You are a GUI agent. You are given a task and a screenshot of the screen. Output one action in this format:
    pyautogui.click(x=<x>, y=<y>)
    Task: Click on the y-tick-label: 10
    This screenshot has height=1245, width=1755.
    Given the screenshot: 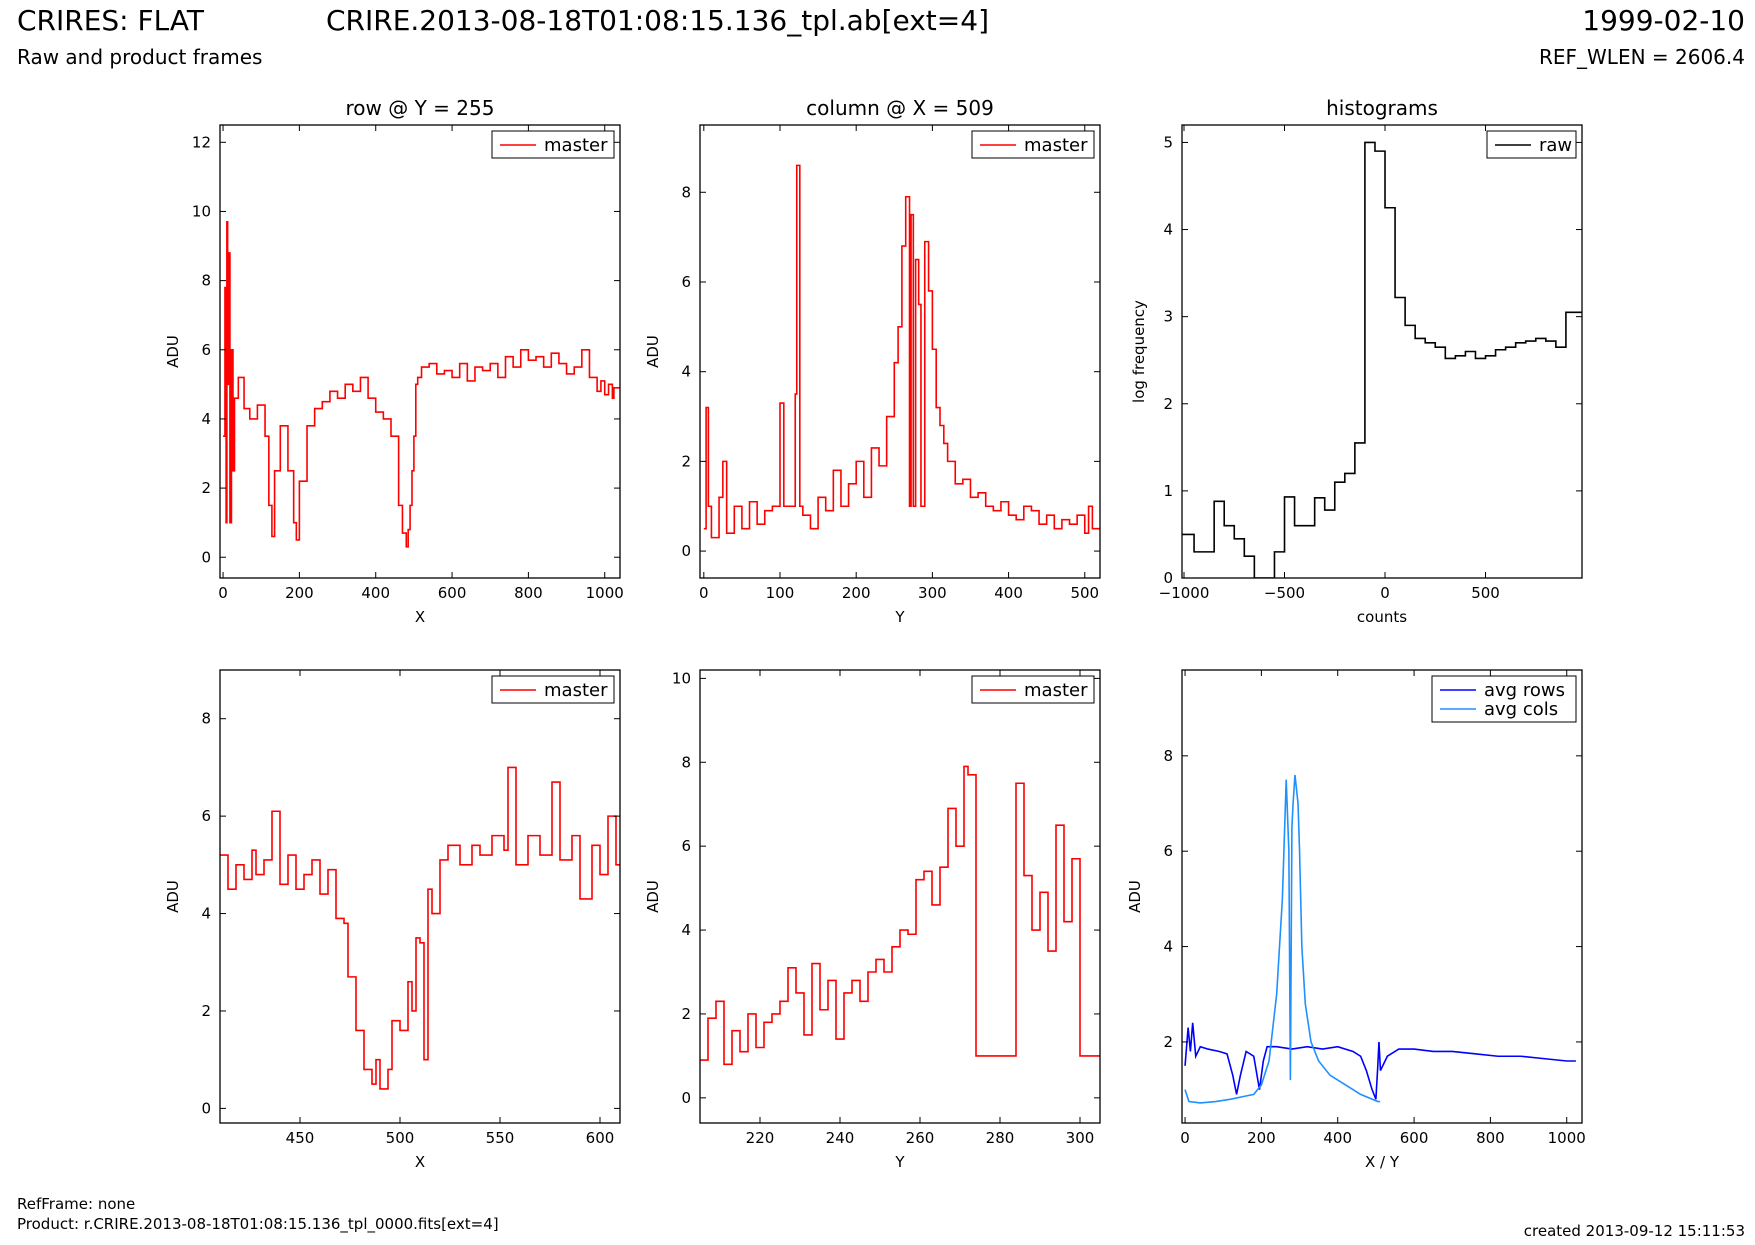 What is the action you would take?
    pyautogui.click(x=681, y=678)
    